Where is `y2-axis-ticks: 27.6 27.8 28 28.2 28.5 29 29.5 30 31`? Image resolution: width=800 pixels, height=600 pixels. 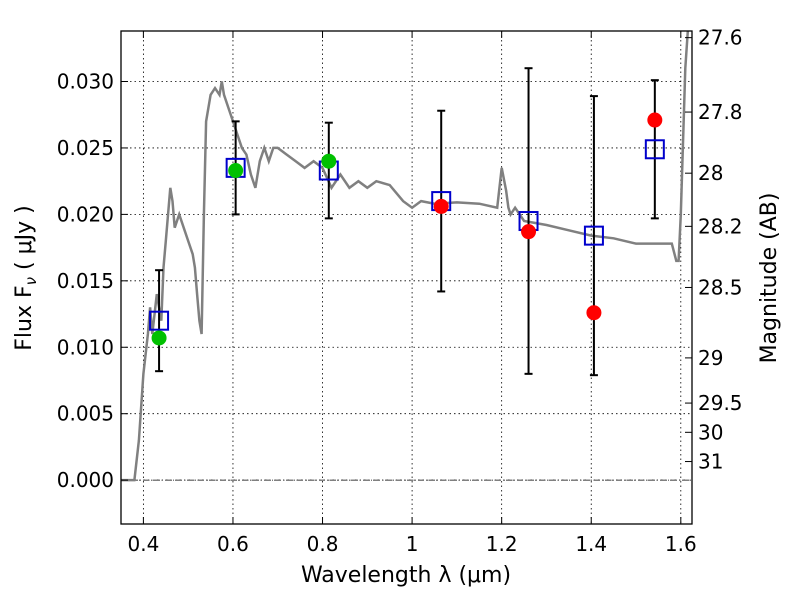
y2-axis-ticks: 27.6 27.8 28 28.2 28.5 29 29.5 30 31 is located at coordinates (714, 250).